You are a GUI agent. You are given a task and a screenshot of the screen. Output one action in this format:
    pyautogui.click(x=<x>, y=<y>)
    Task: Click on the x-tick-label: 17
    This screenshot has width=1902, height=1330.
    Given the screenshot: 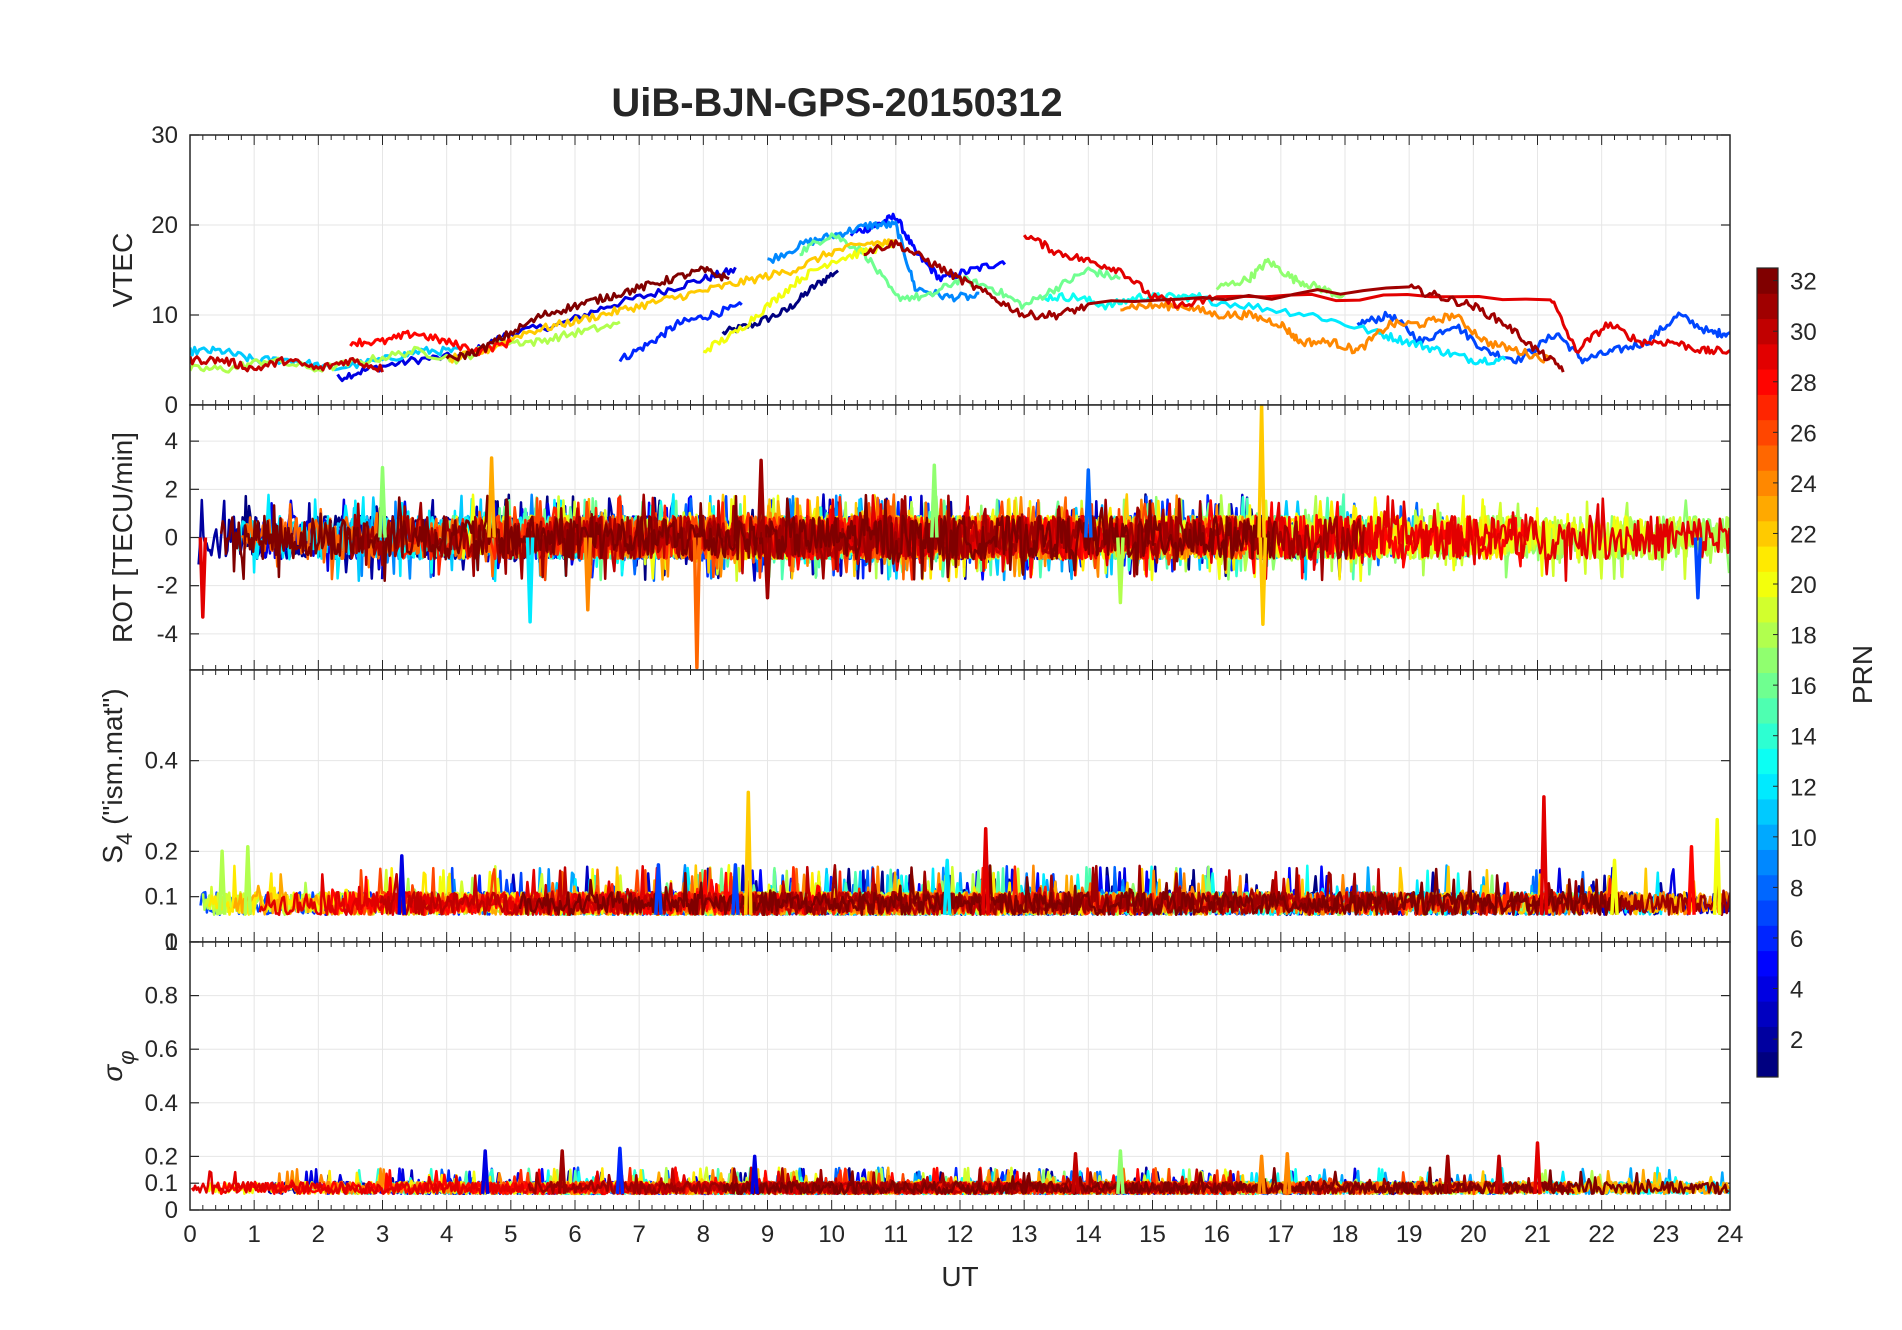 What is the action you would take?
    pyautogui.click(x=1280, y=1234)
    